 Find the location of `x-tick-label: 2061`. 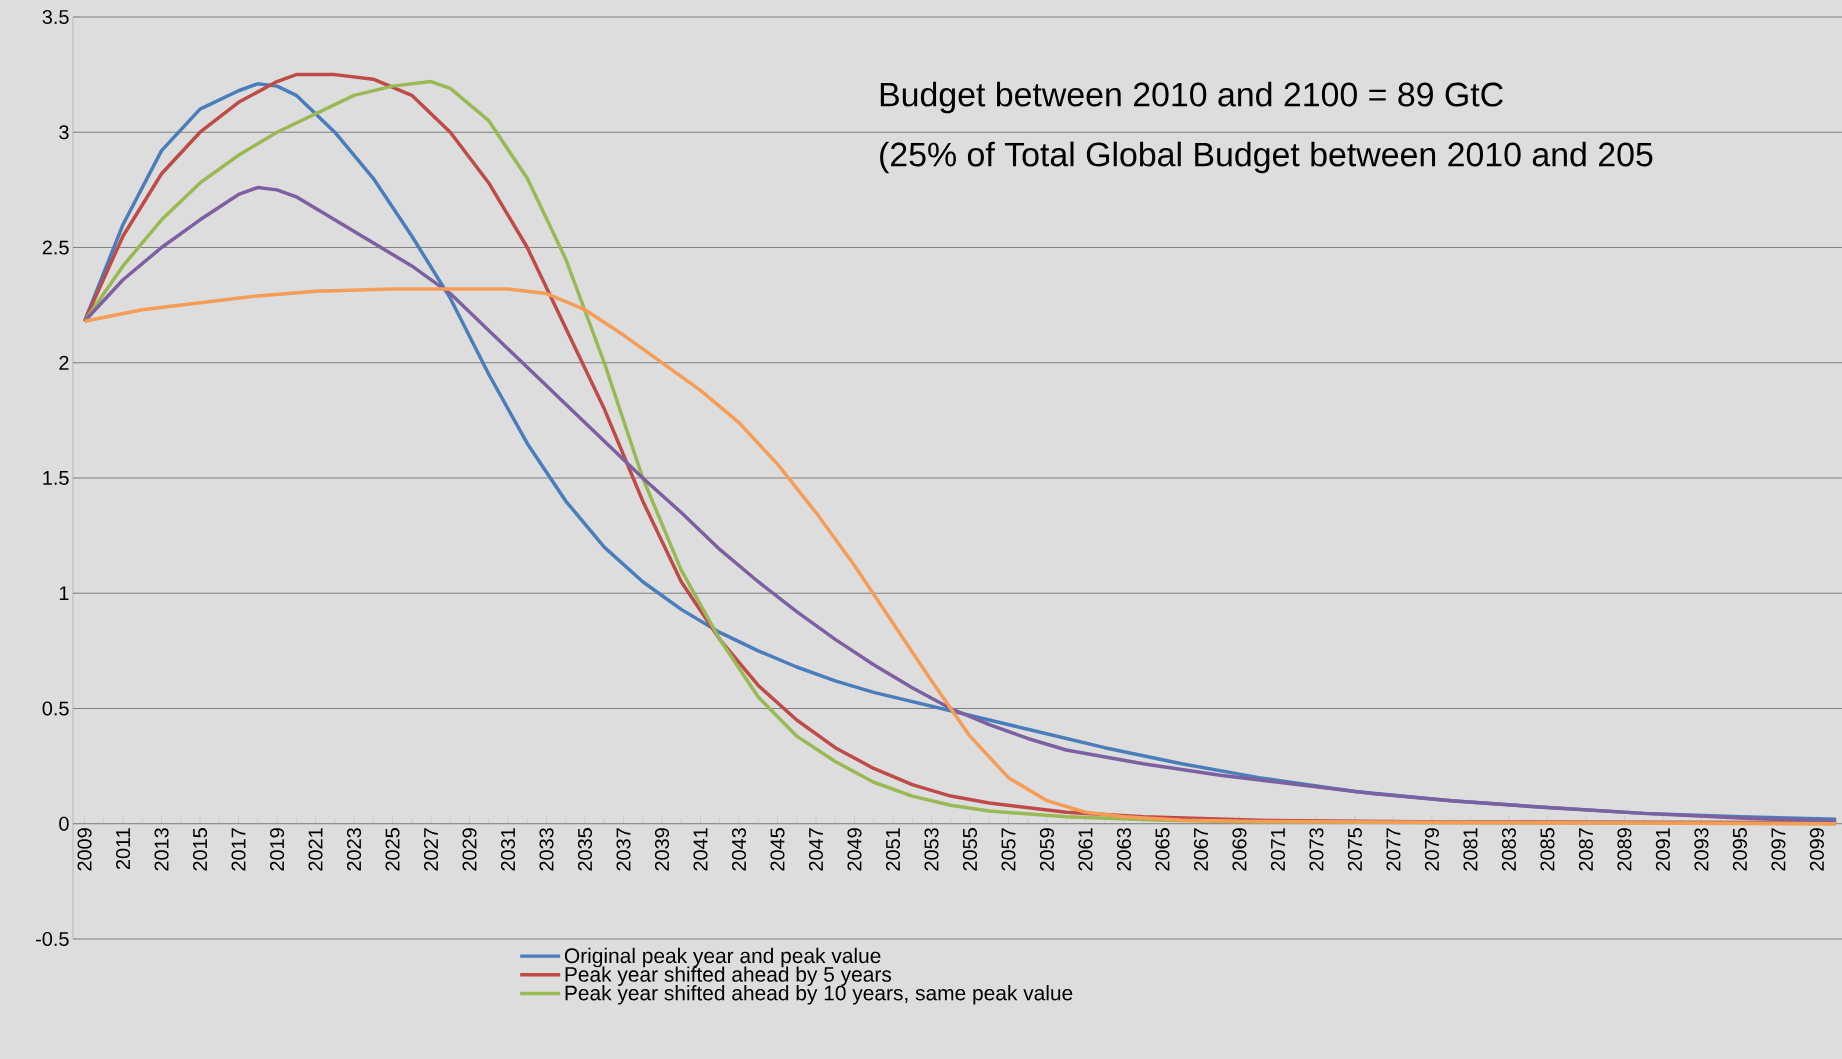

x-tick-label: 2061 is located at coordinates (1085, 849).